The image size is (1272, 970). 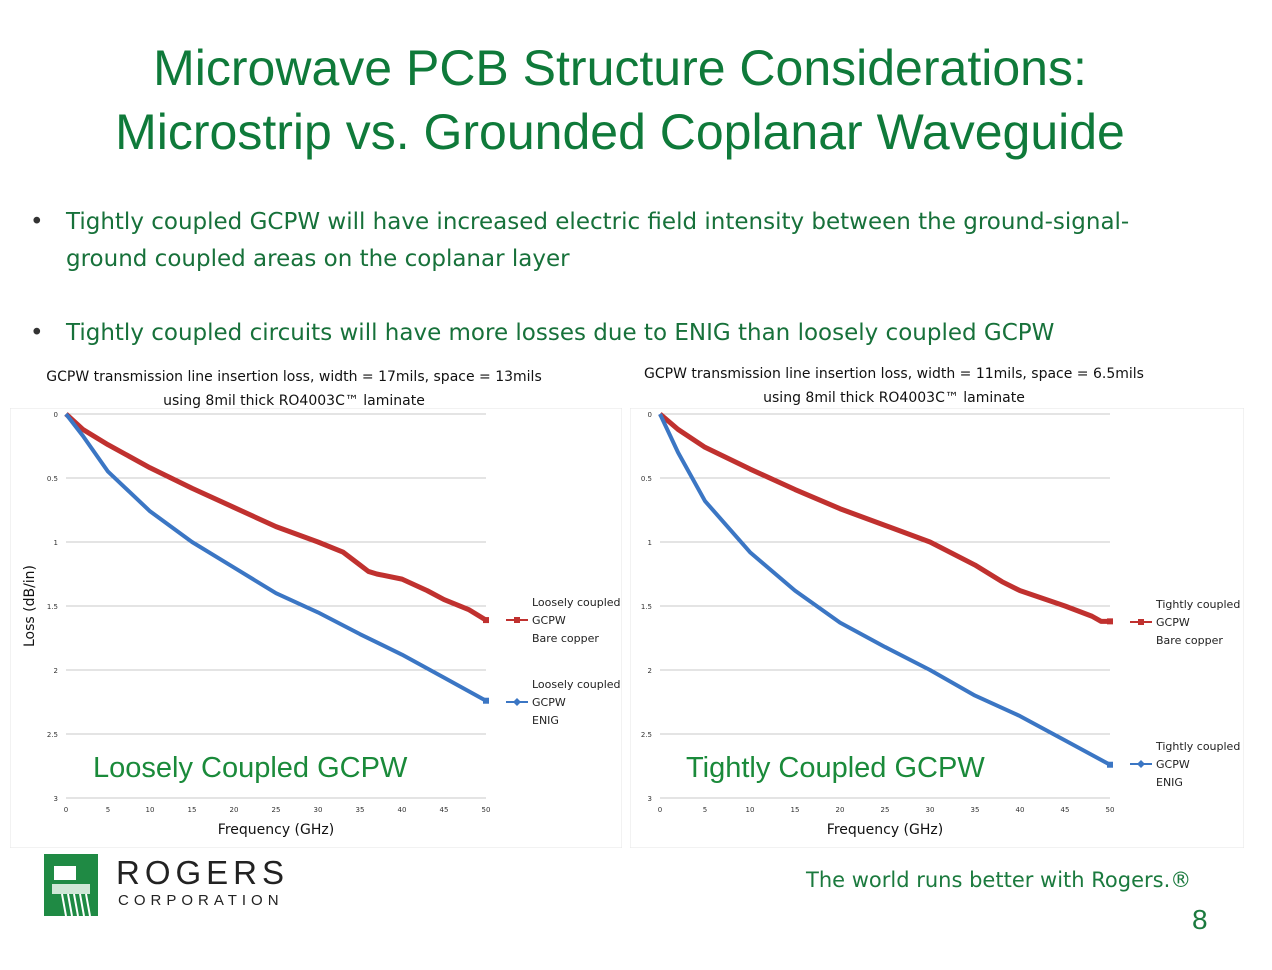 I want to click on rogers-logo: ROGERS CORPORATION, so click(x=179, y=887).